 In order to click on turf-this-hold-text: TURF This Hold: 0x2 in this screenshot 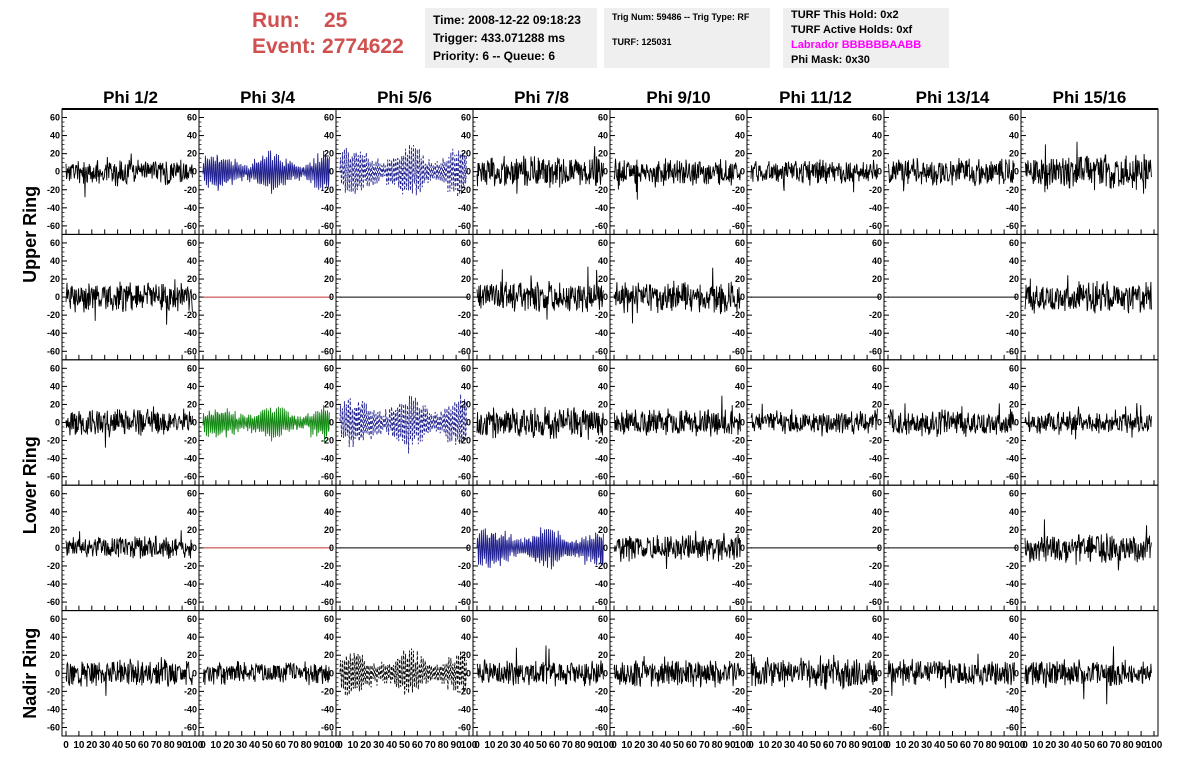, I will do `click(845, 15)`.